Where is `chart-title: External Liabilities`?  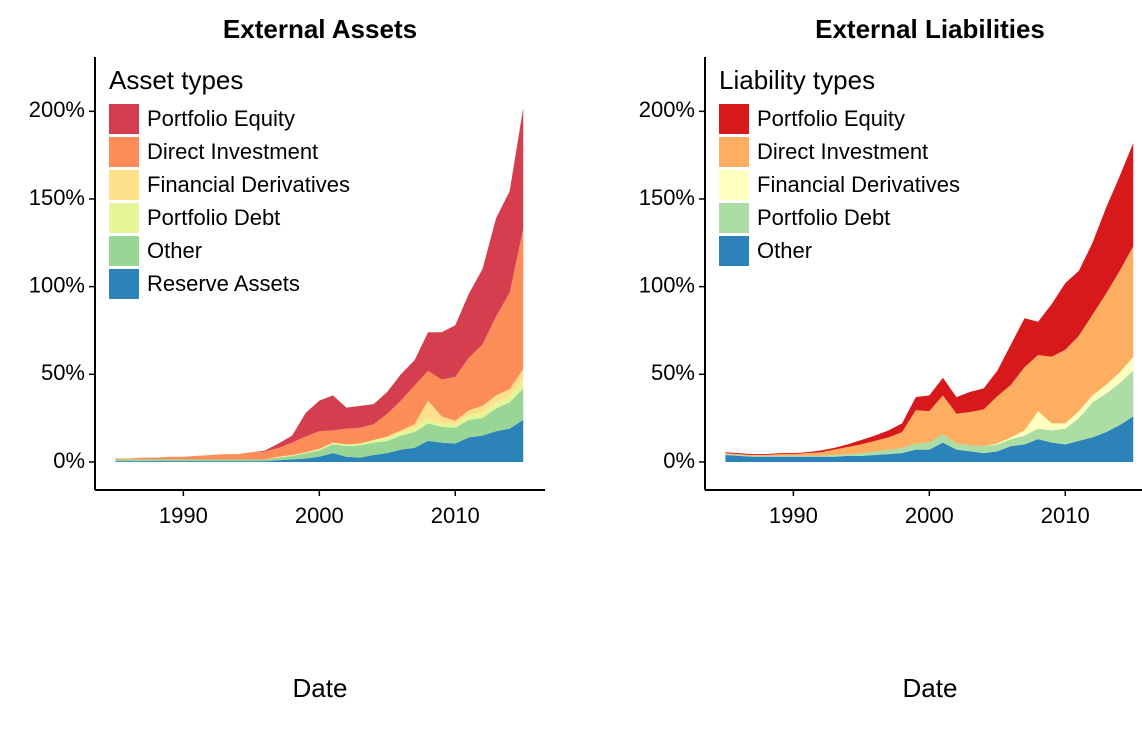
chart-title: External Liabilities is located at coordinates (930, 29).